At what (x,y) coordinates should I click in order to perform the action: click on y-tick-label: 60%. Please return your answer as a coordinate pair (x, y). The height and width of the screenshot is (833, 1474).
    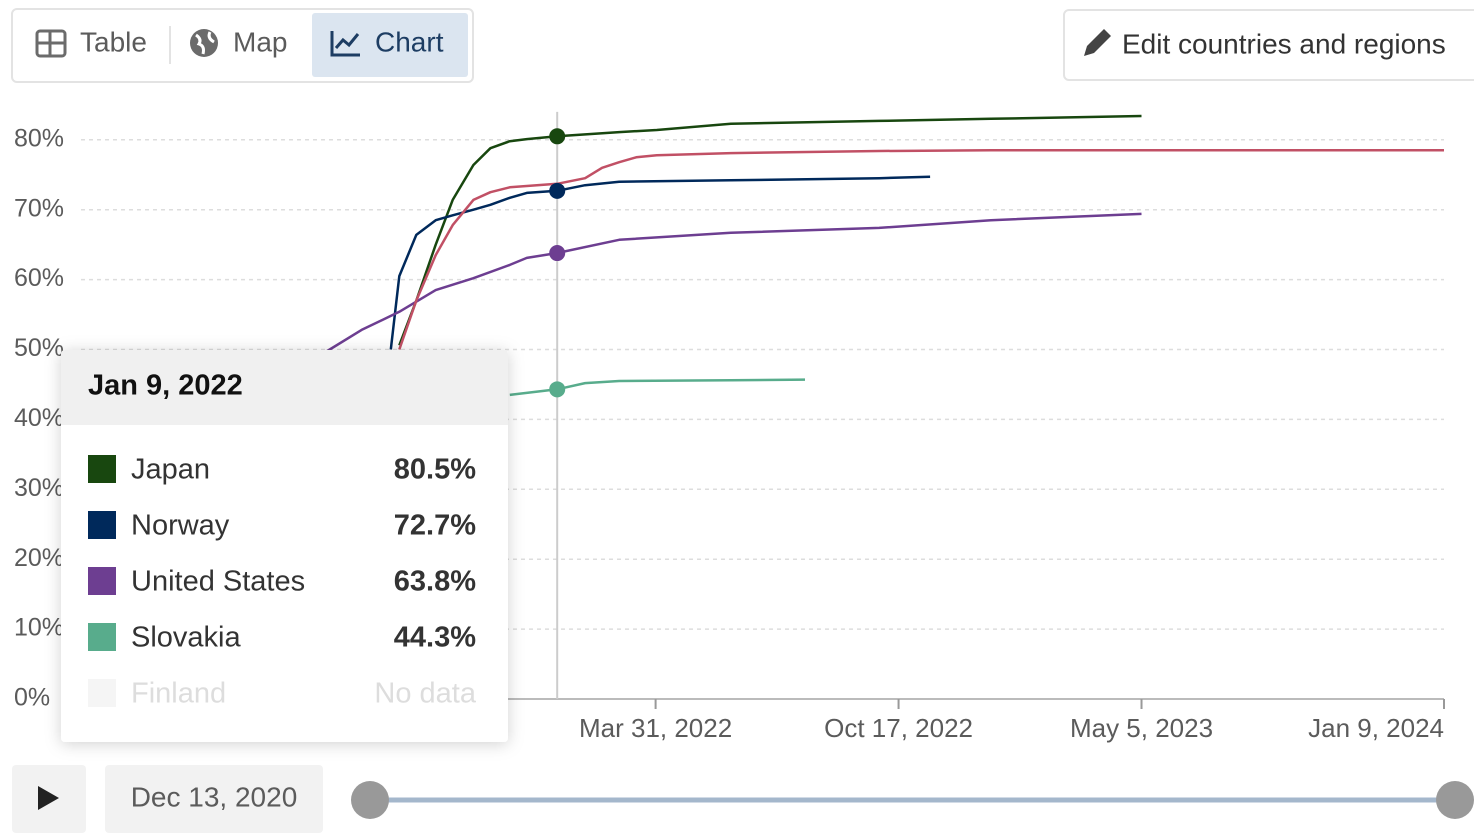
    Looking at the image, I should click on (39, 278).